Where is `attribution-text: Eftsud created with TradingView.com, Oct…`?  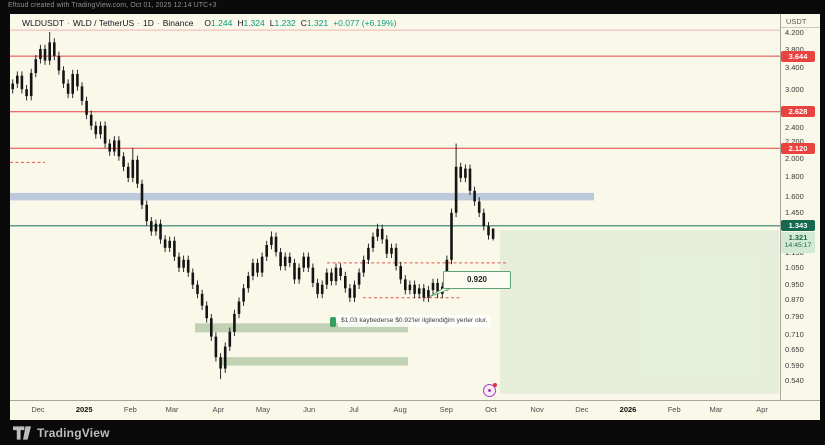
attribution-text: Eftsud created with TradingView.com, Oct… is located at coordinates (112, 5).